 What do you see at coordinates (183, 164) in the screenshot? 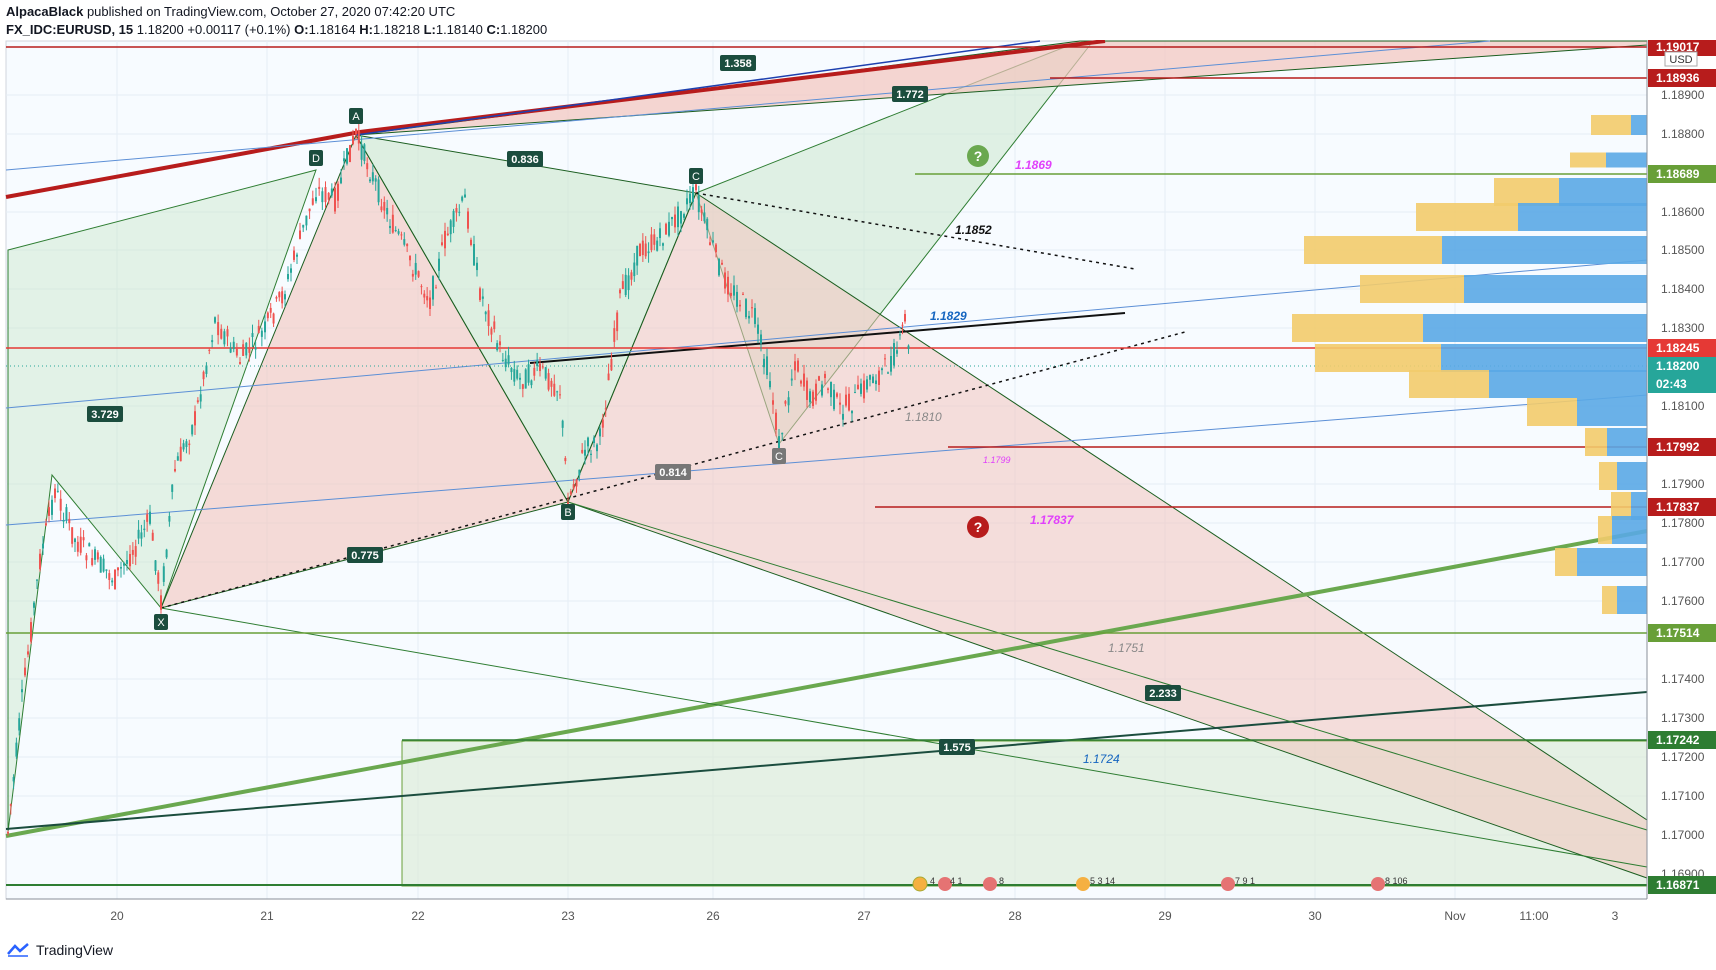
I see `red-trendline` at bounding box center [183, 164].